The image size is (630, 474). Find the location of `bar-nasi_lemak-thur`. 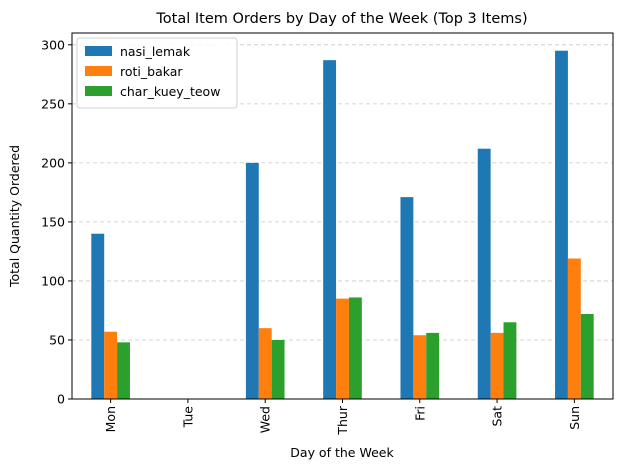

bar-nasi_lemak-thur is located at coordinates (330, 229).